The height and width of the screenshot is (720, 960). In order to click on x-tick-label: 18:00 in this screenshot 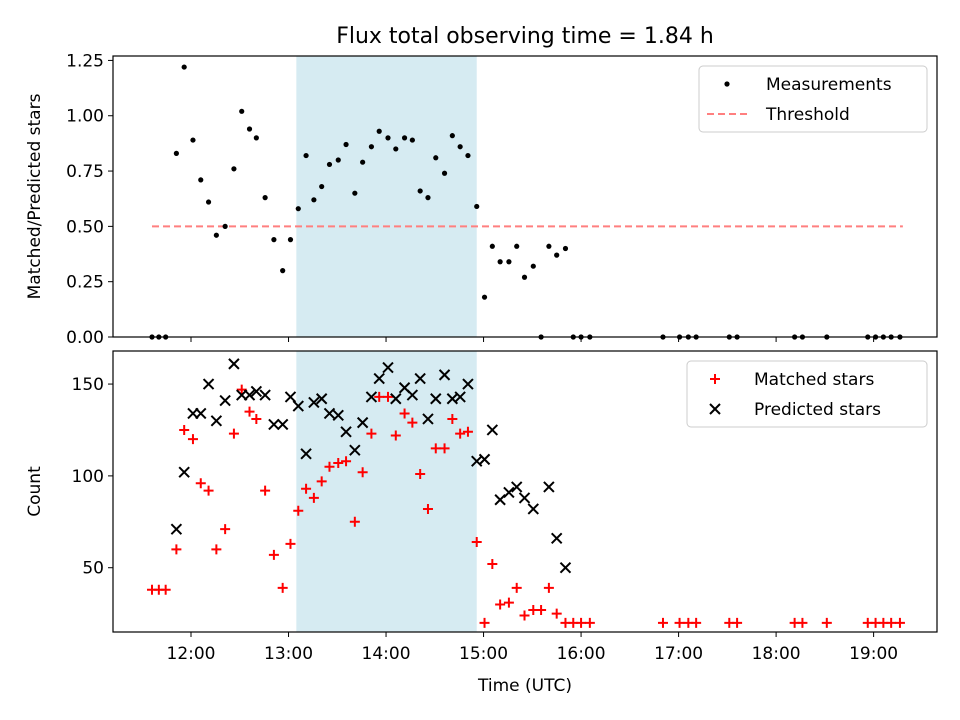, I will do `click(776, 654)`.